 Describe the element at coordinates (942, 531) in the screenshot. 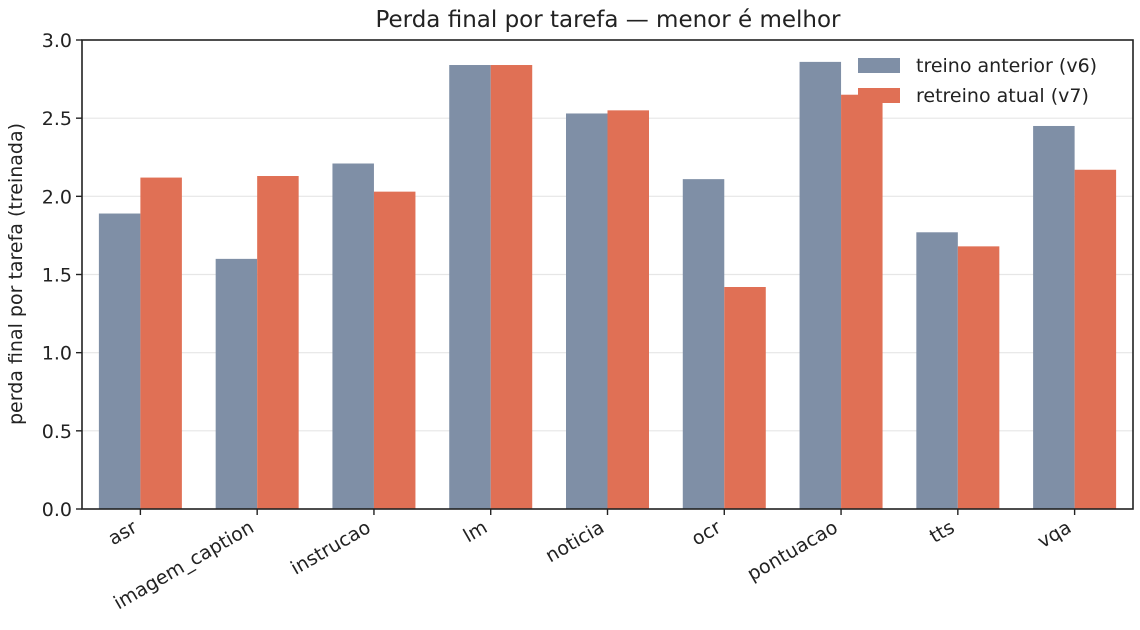

I see `x-tick-label: tts` at that location.